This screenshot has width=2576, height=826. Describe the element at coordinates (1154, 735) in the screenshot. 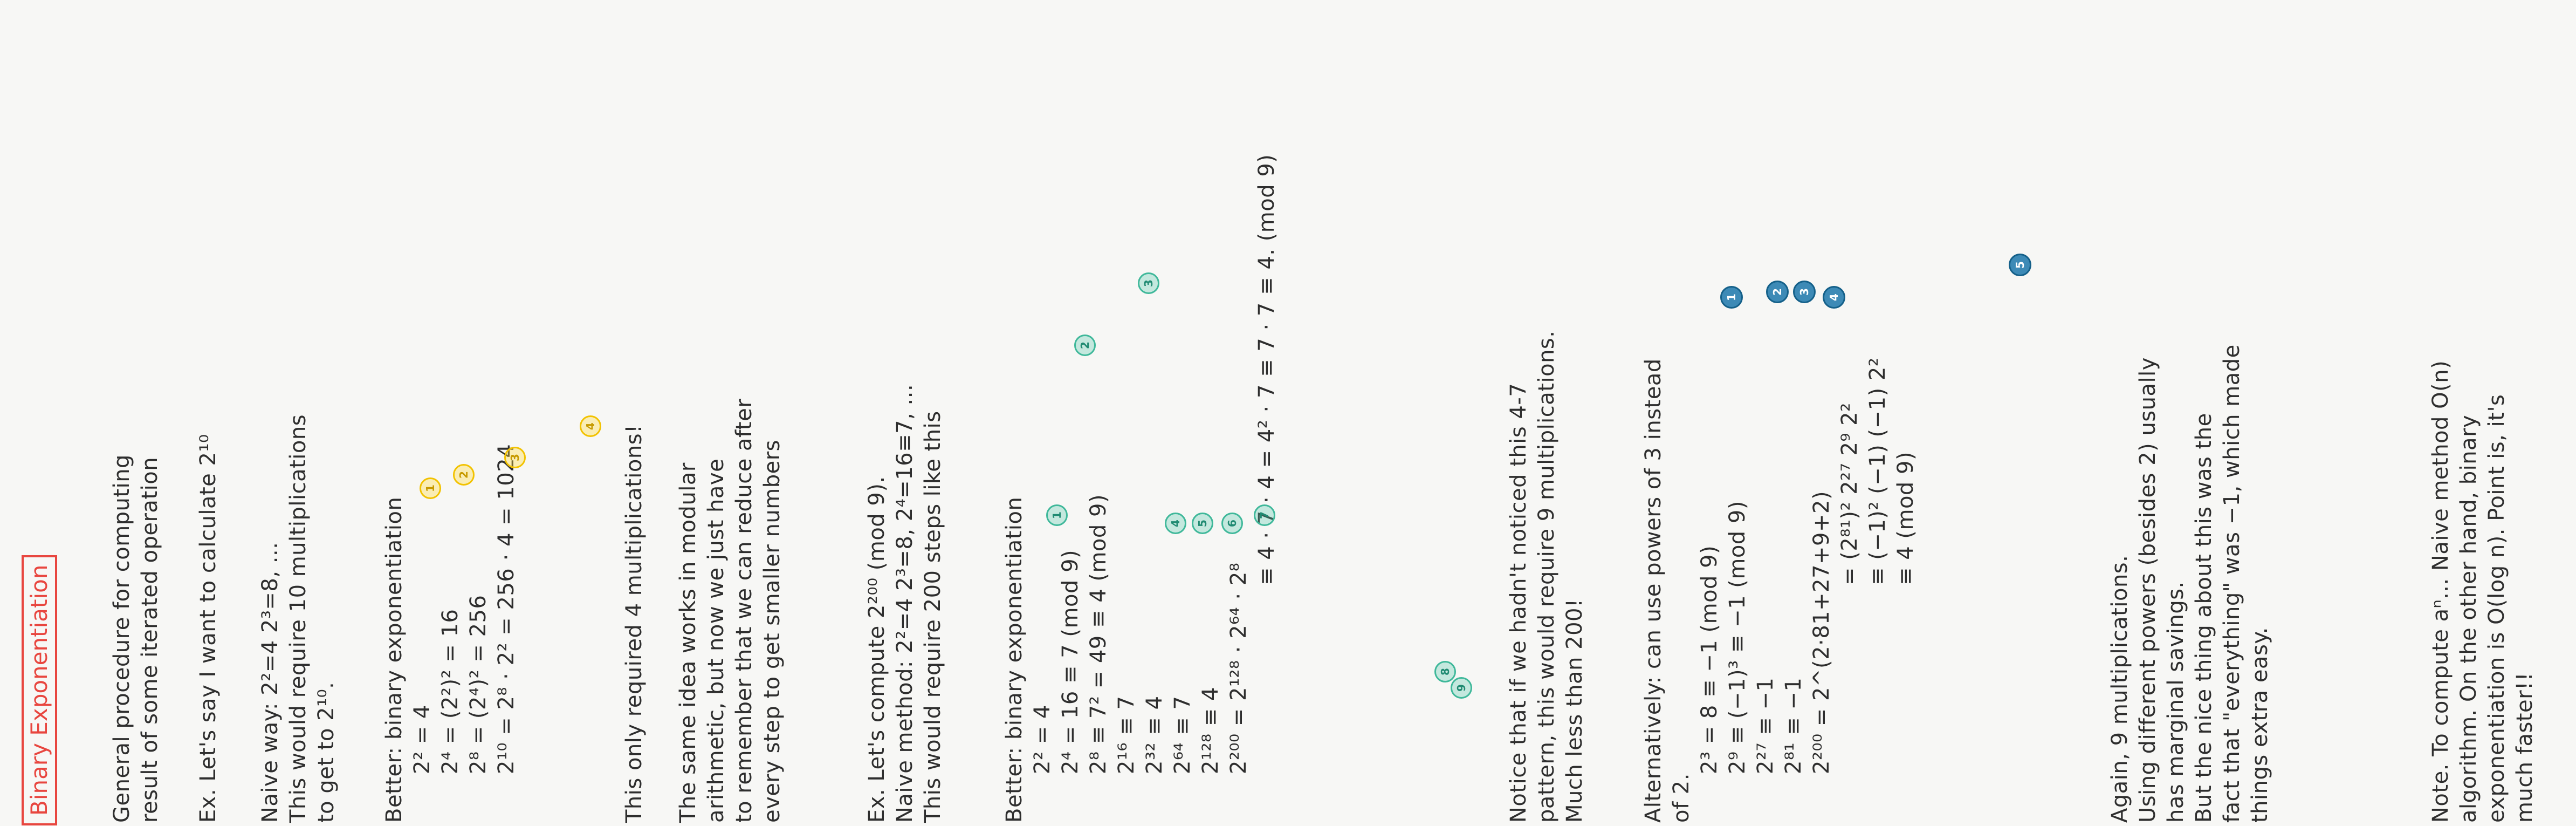

I see `equation-line: 2³² ≡ 4` at that location.